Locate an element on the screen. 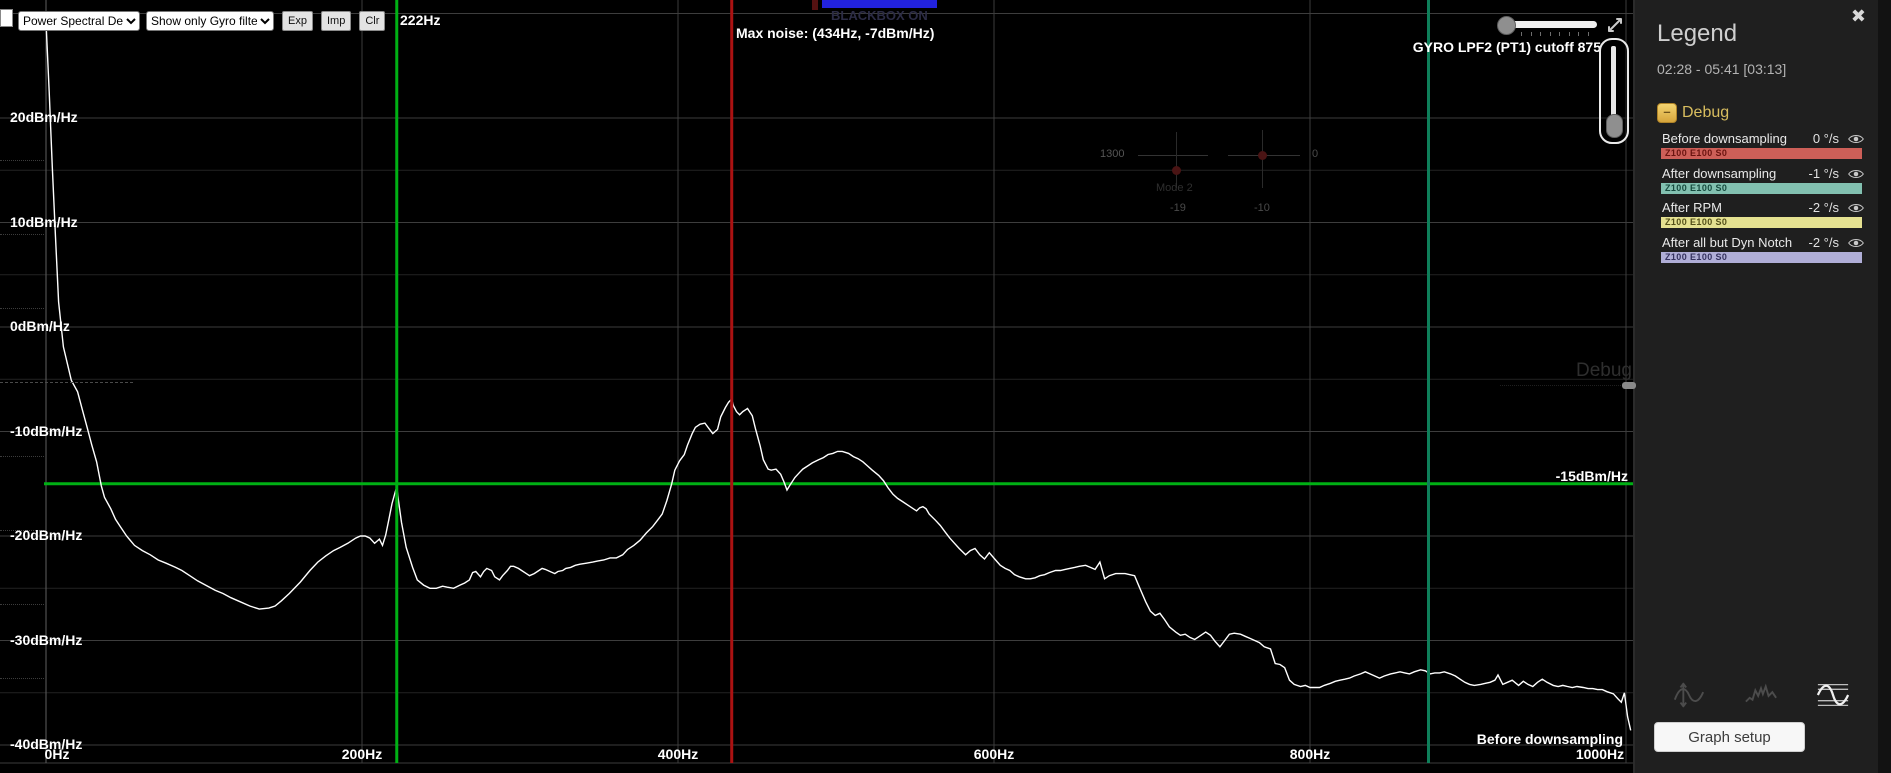 This screenshot has width=1891, height=773. raw-trace-tool-icon is located at coordinates (1761, 695).